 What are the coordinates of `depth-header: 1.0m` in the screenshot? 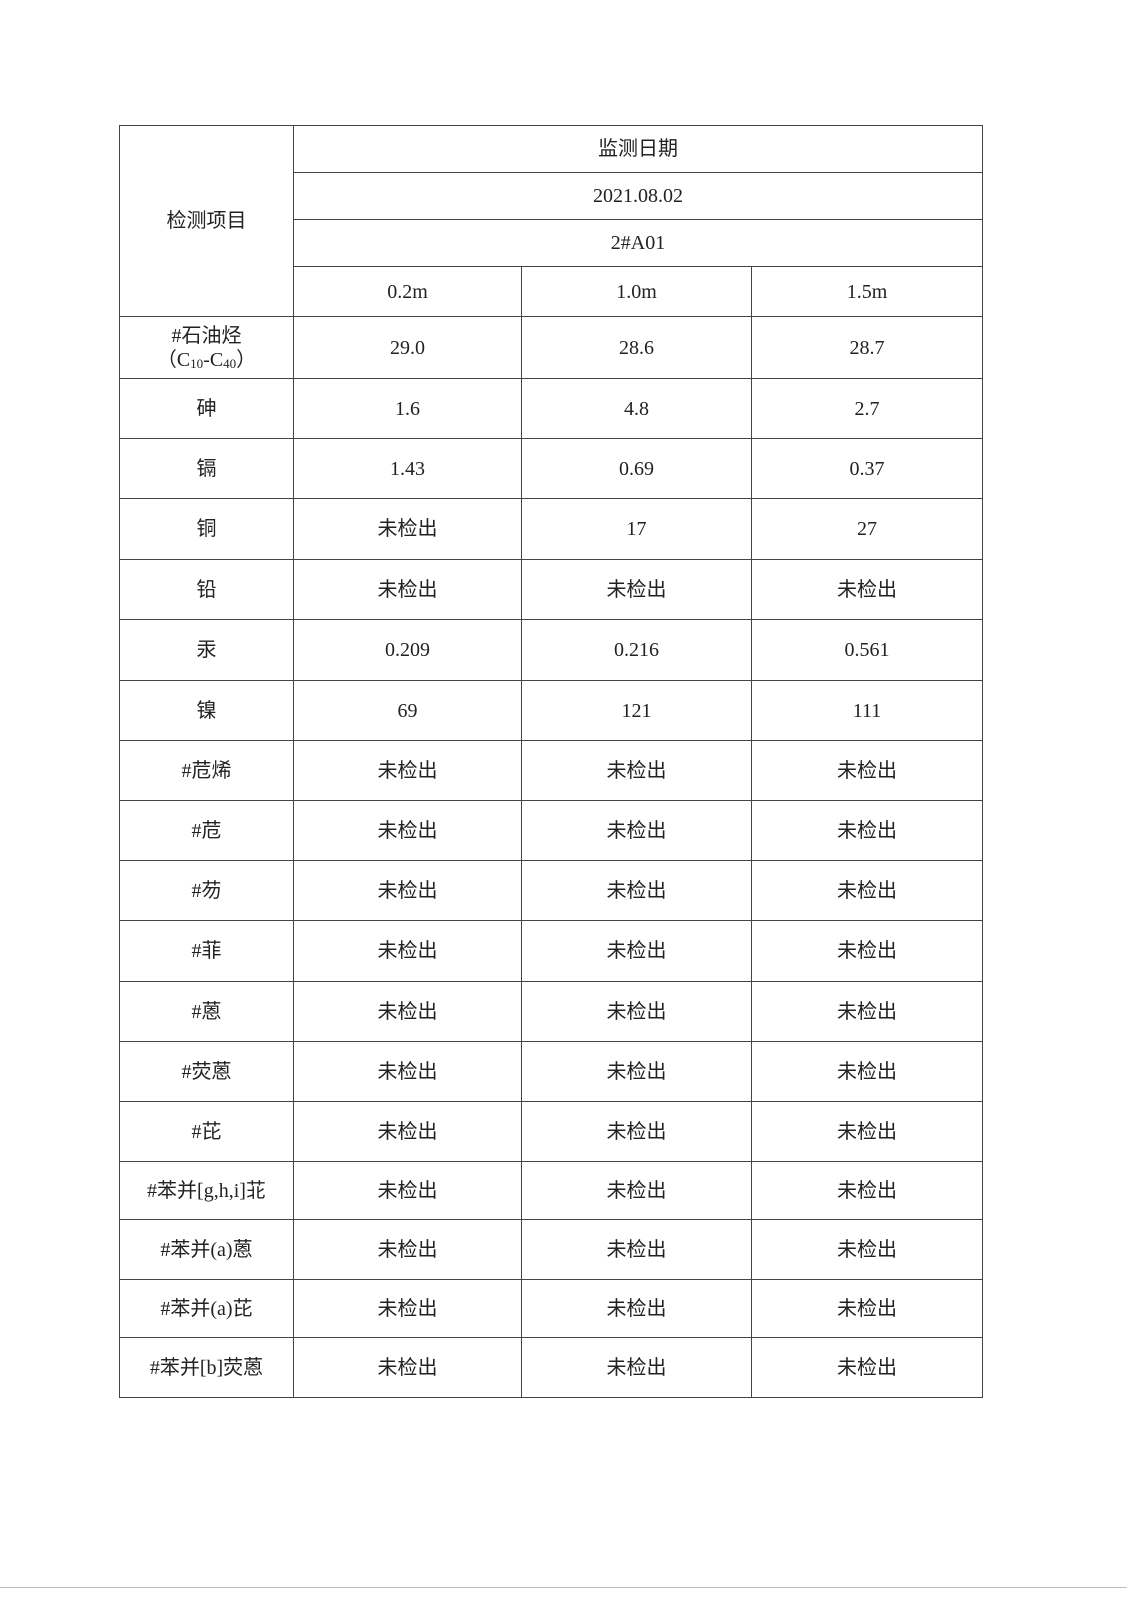 It's located at (636, 291).